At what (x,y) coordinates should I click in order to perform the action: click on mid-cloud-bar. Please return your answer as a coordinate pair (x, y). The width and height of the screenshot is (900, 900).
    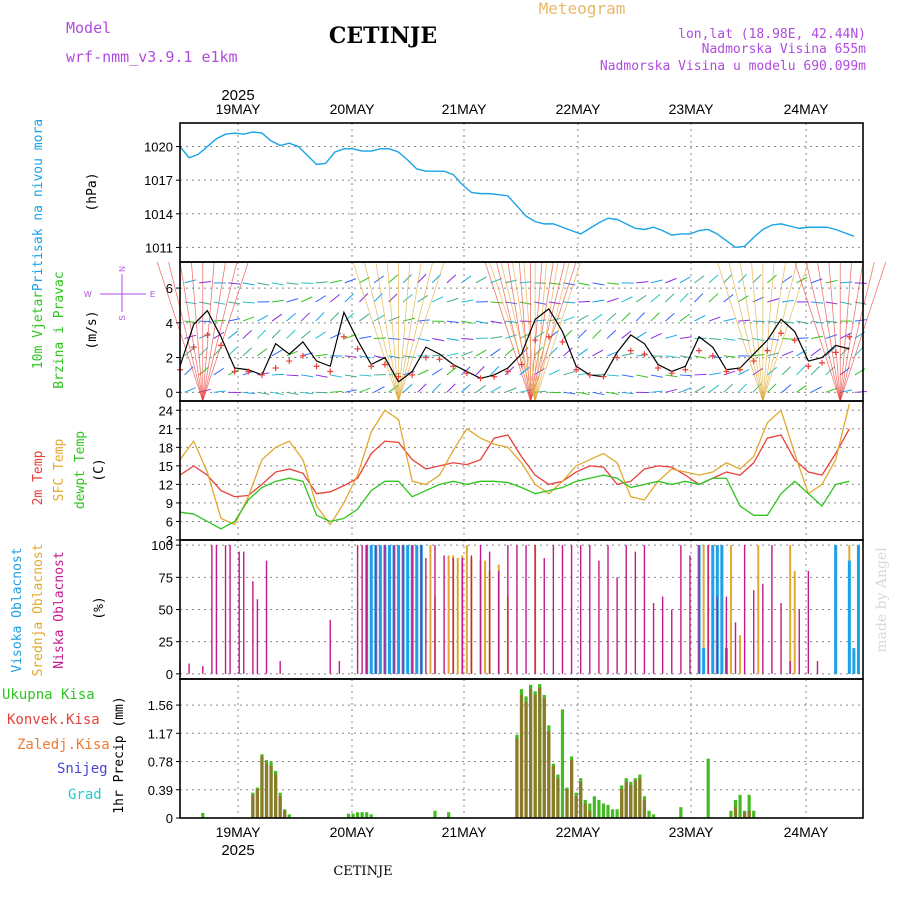
    Looking at the image, I should click on (758, 609).